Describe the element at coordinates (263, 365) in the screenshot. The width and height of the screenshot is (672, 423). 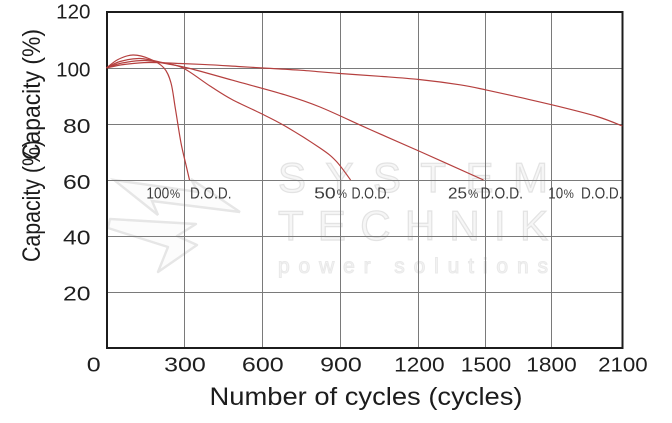
I see `svg-text: 600` at that location.